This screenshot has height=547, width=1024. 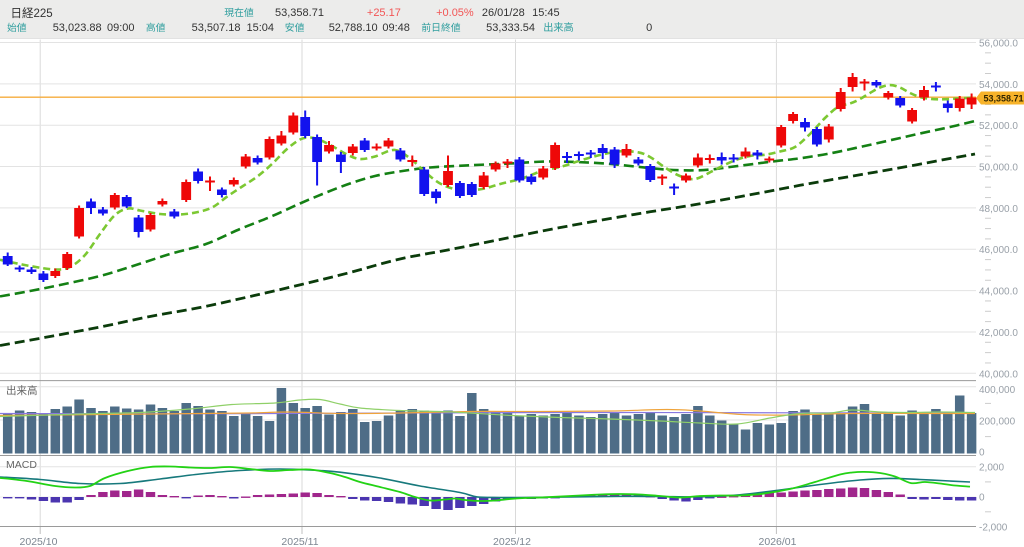 I want to click on svg-text: 09:48, so click(x=396, y=28).